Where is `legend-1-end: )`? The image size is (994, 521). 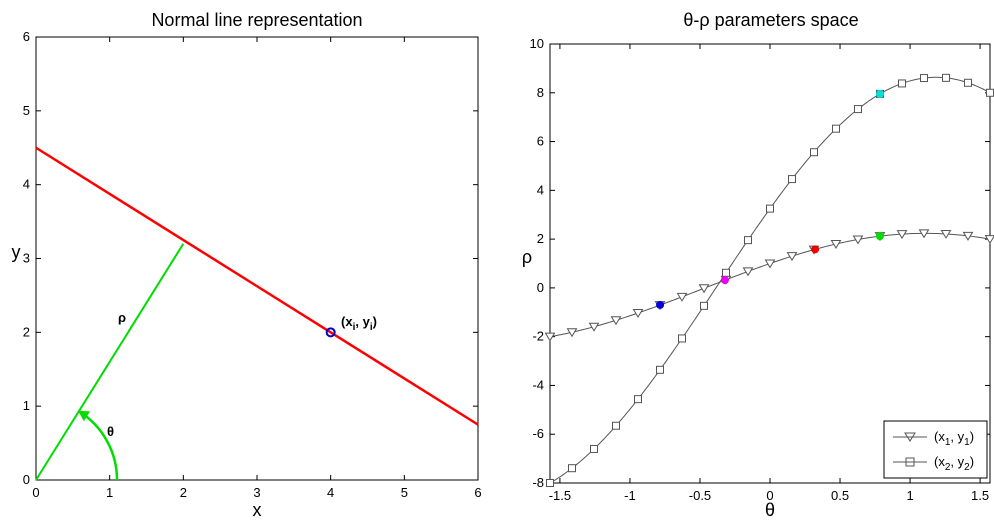
legend-1-end: ) is located at coordinates (972, 436).